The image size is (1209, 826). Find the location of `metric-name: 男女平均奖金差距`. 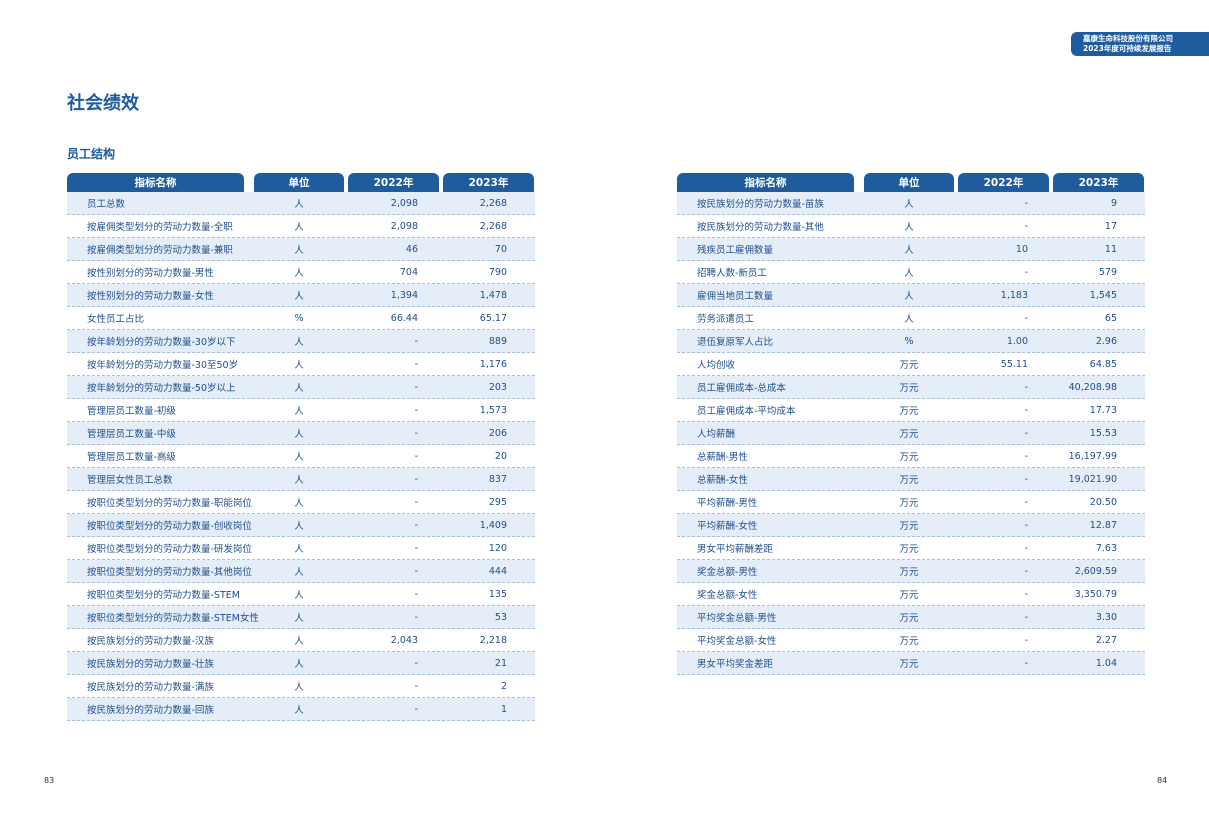

metric-name: 男女平均奖金差距 is located at coordinates (735, 664).